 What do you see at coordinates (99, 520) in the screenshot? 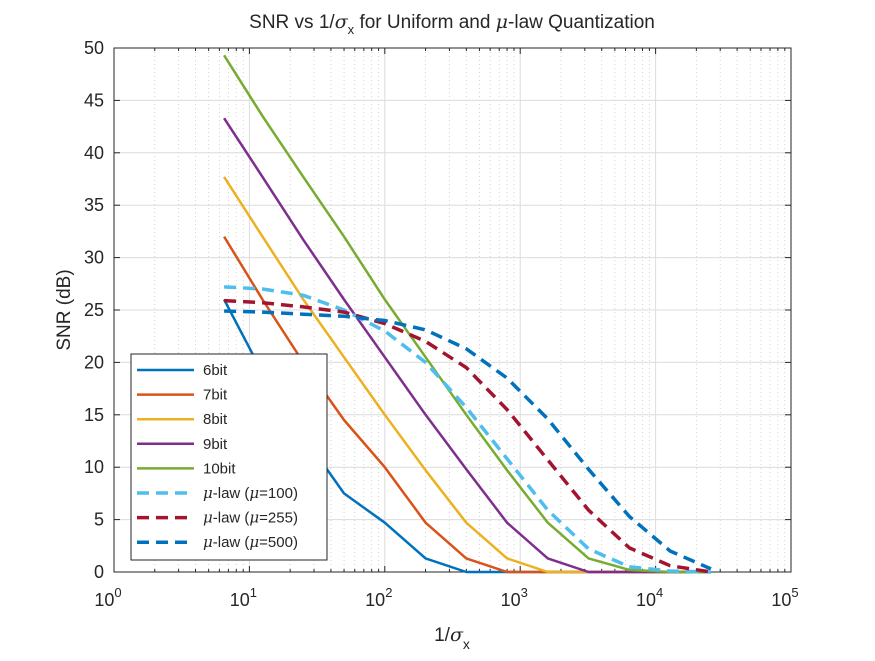
I see `y-tick-label: 5` at bounding box center [99, 520].